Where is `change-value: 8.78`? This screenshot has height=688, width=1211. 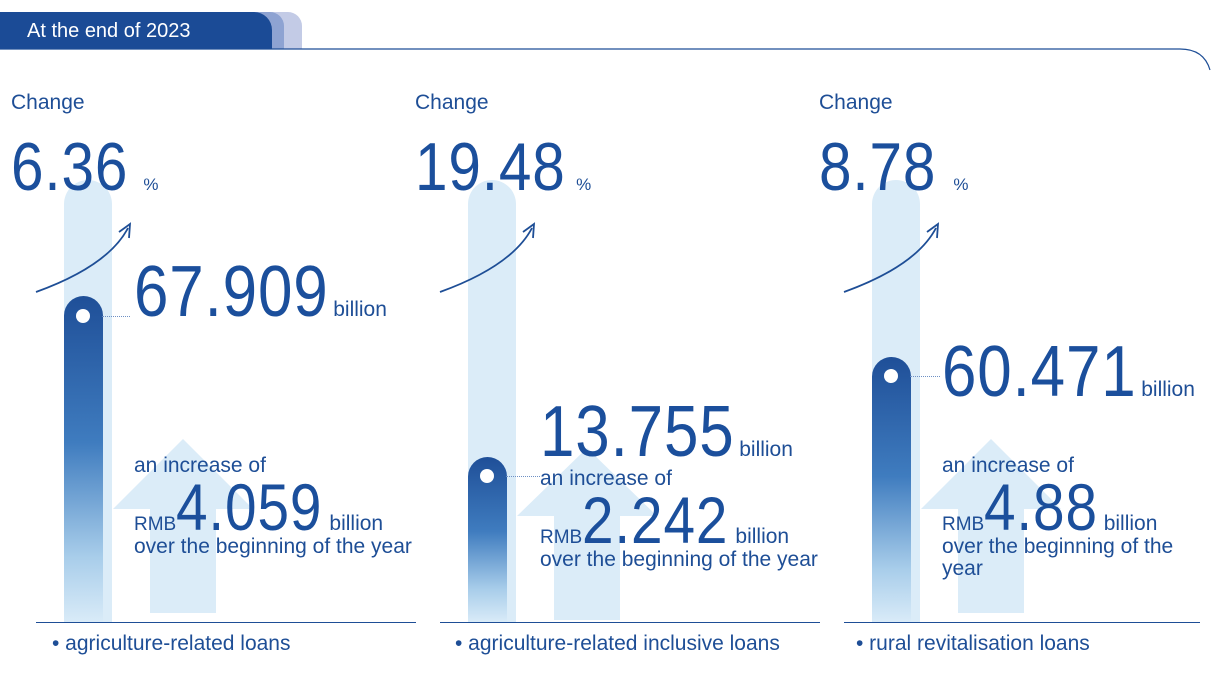 change-value: 8.78 is located at coordinates (878, 167).